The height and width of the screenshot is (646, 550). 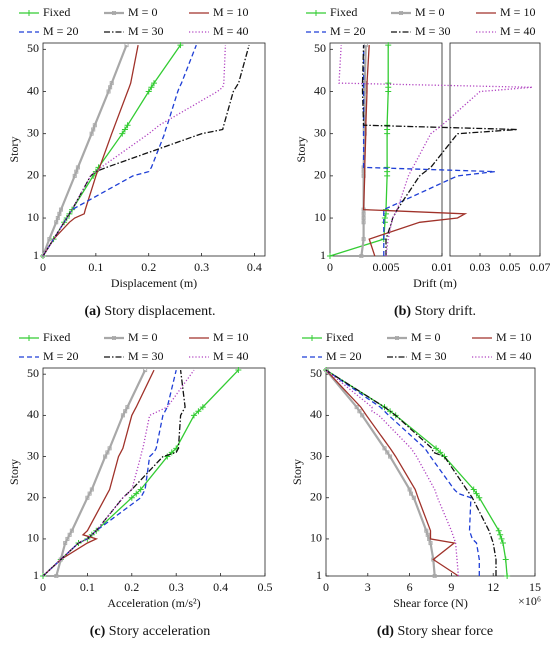 What do you see at coordinates (145, 31) in the screenshot?
I see `legend-label: M = 30` at bounding box center [145, 31].